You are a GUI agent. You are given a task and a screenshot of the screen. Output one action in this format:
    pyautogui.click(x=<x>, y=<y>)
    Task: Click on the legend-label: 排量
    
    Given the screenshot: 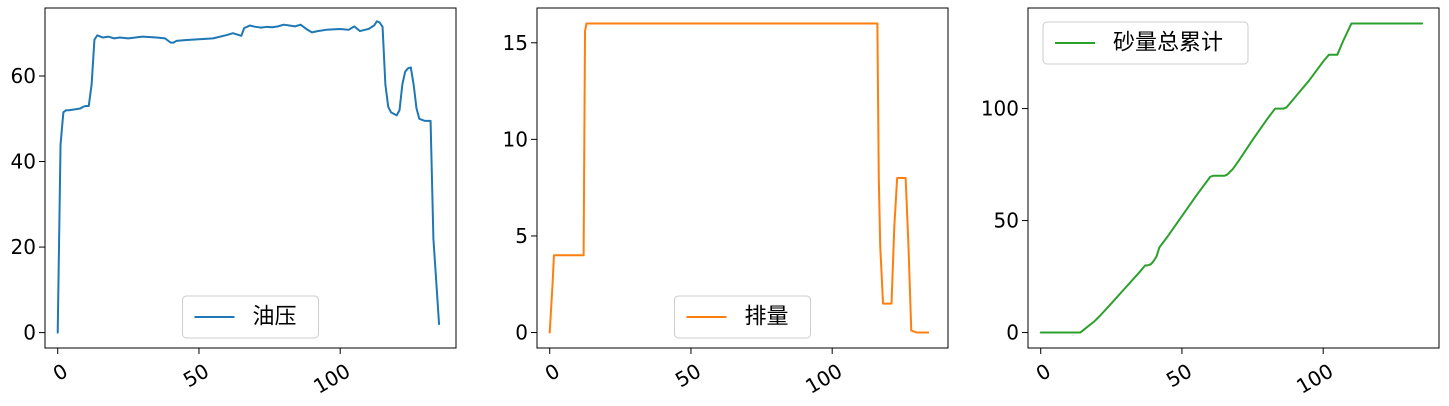 What is the action you would take?
    pyautogui.click(x=767, y=317)
    